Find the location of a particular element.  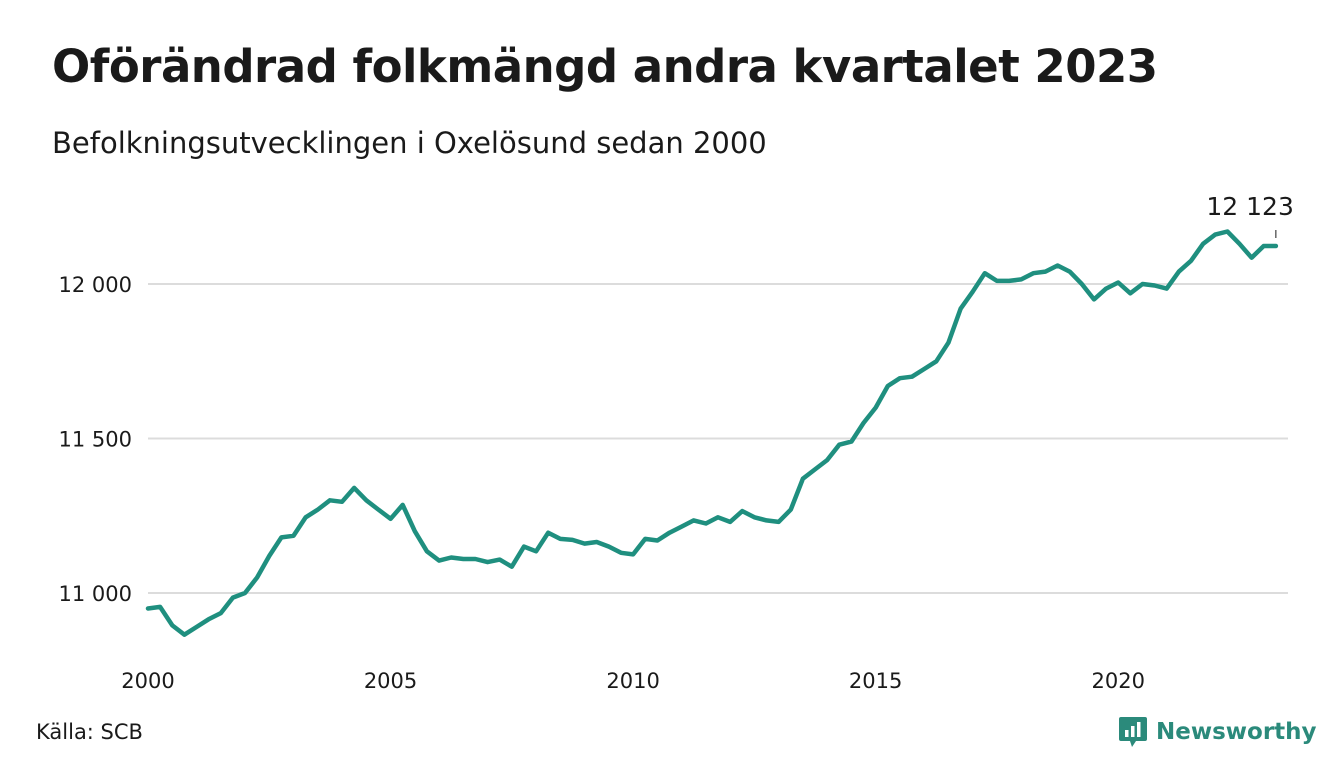

y-axis-ticks: 11 000 11 500 12 000 is located at coordinates (95, 439).